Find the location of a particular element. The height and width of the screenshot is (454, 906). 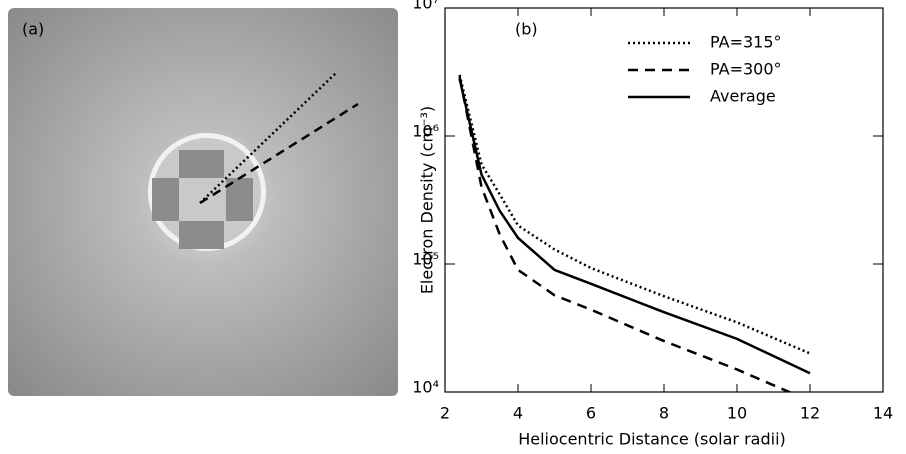

legend-label: PA=300° is located at coordinates (746, 69).